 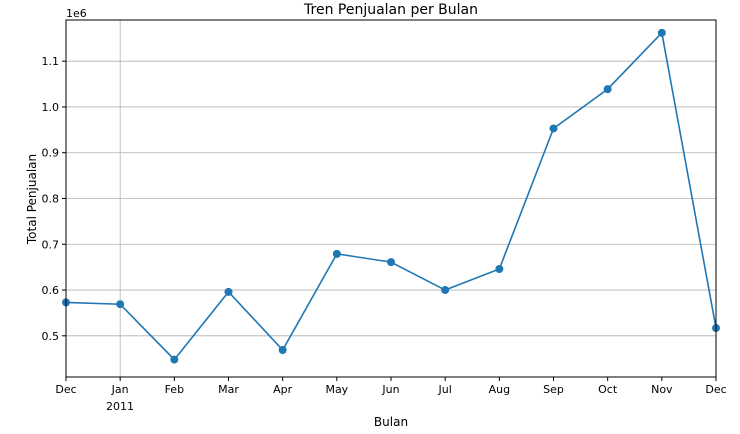 I want to click on x-axis-label: Bulan, so click(x=391, y=422).